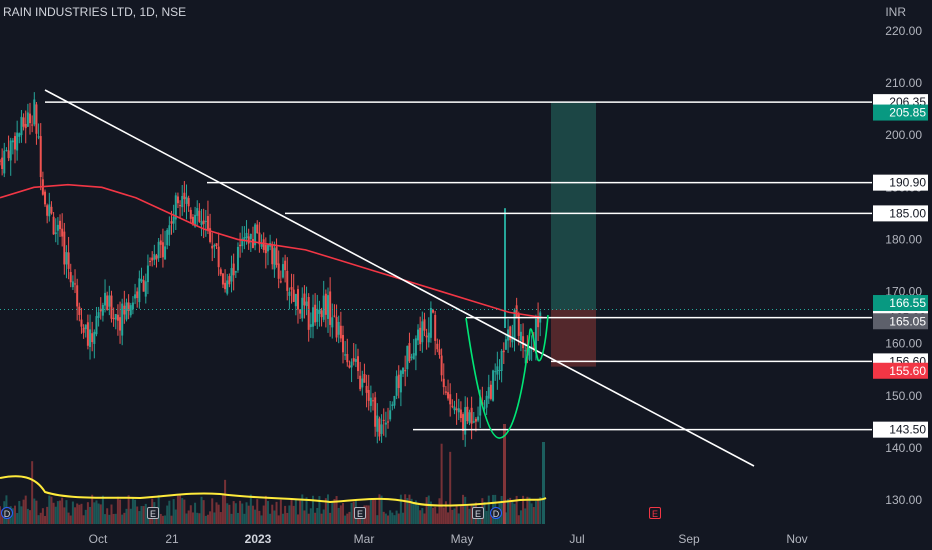 This screenshot has width=932, height=550. Describe the element at coordinates (903, 344) in the screenshot. I see `price-tick-label: 160.00` at that location.